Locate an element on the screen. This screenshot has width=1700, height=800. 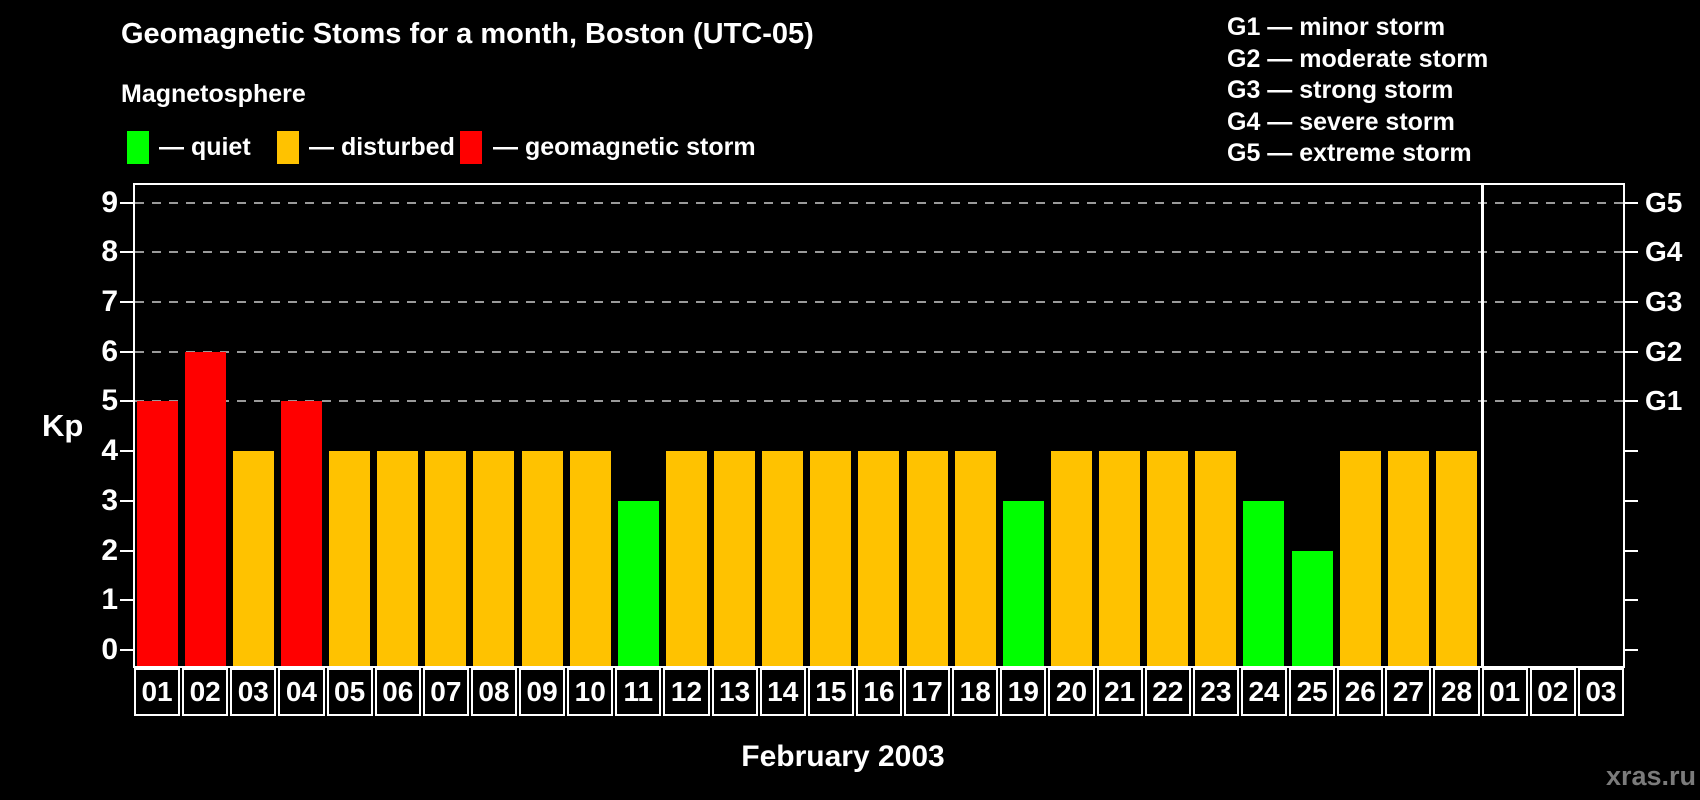
day-label-feb-21: 21 is located at coordinates (1119, 692).